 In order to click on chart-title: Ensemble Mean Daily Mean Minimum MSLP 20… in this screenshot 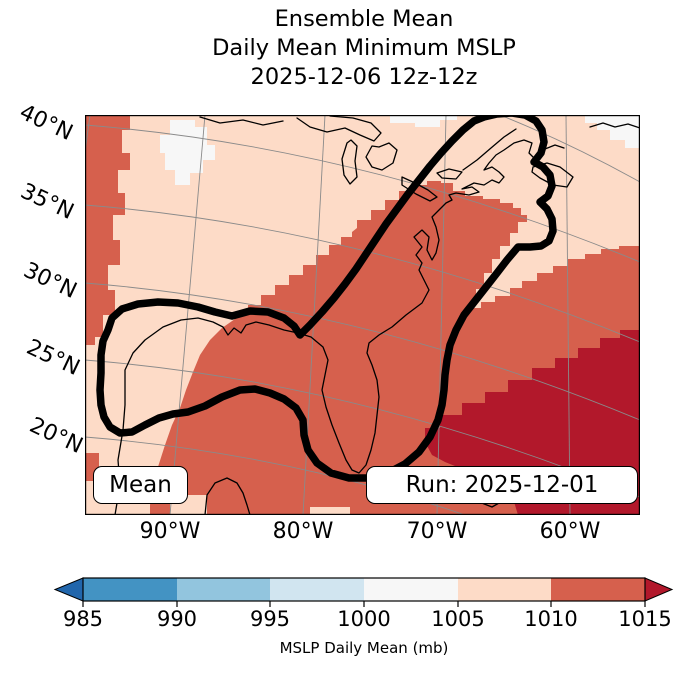, I will do `click(364, 48)`.